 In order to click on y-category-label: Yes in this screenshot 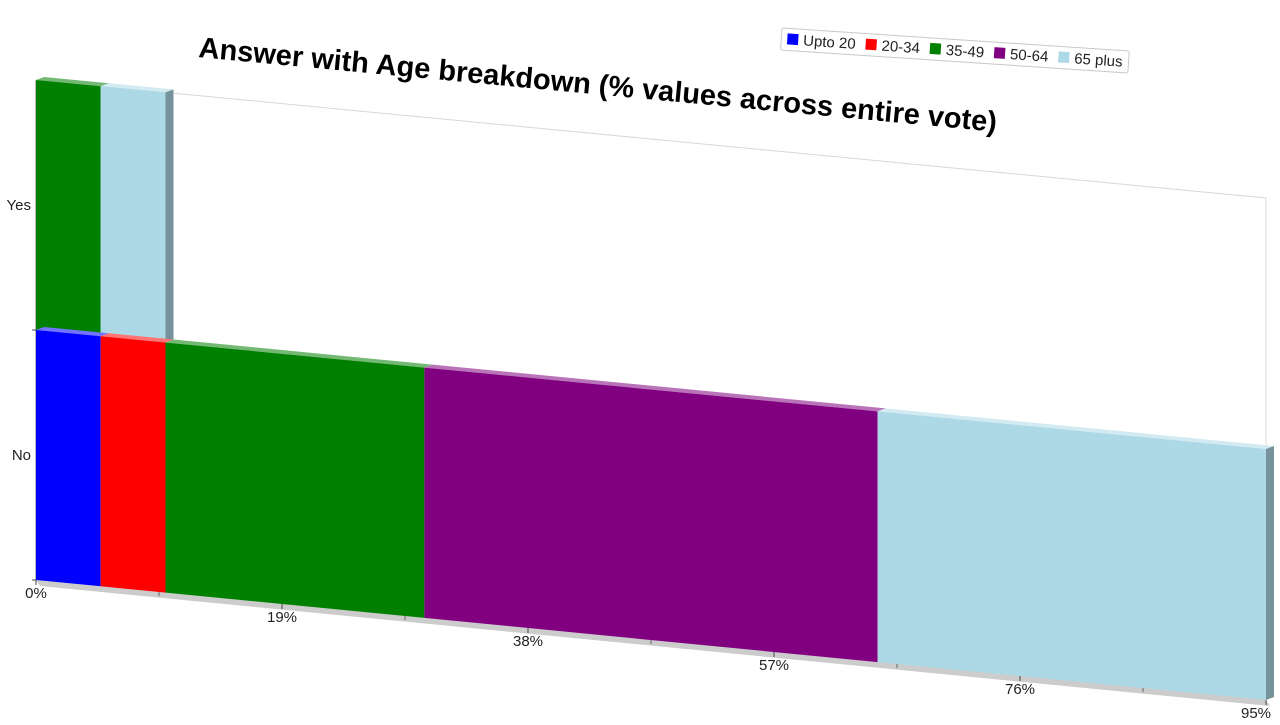, I will do `click(19, 205)`.